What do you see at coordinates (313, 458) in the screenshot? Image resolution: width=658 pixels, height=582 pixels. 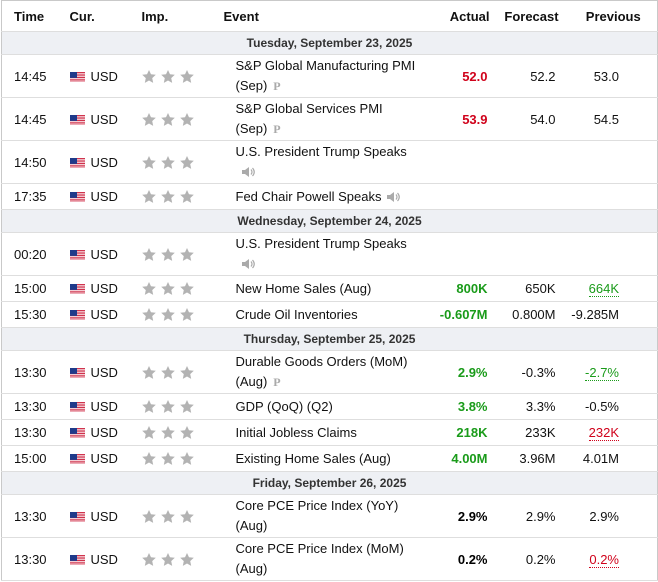 I see `event-name: Existing Home Sales (Aug)` at bounding box center [313, 458].